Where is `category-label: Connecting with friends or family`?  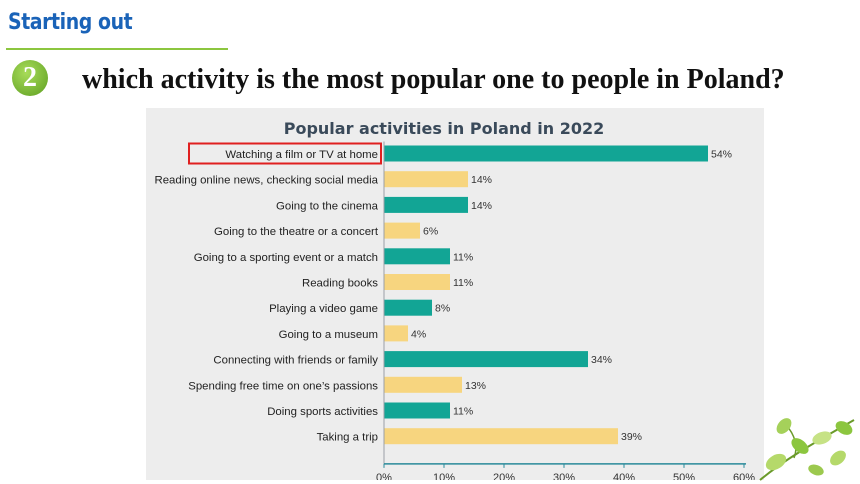 category-label: Connecting with friends or family is located at coordinates (295, 361).